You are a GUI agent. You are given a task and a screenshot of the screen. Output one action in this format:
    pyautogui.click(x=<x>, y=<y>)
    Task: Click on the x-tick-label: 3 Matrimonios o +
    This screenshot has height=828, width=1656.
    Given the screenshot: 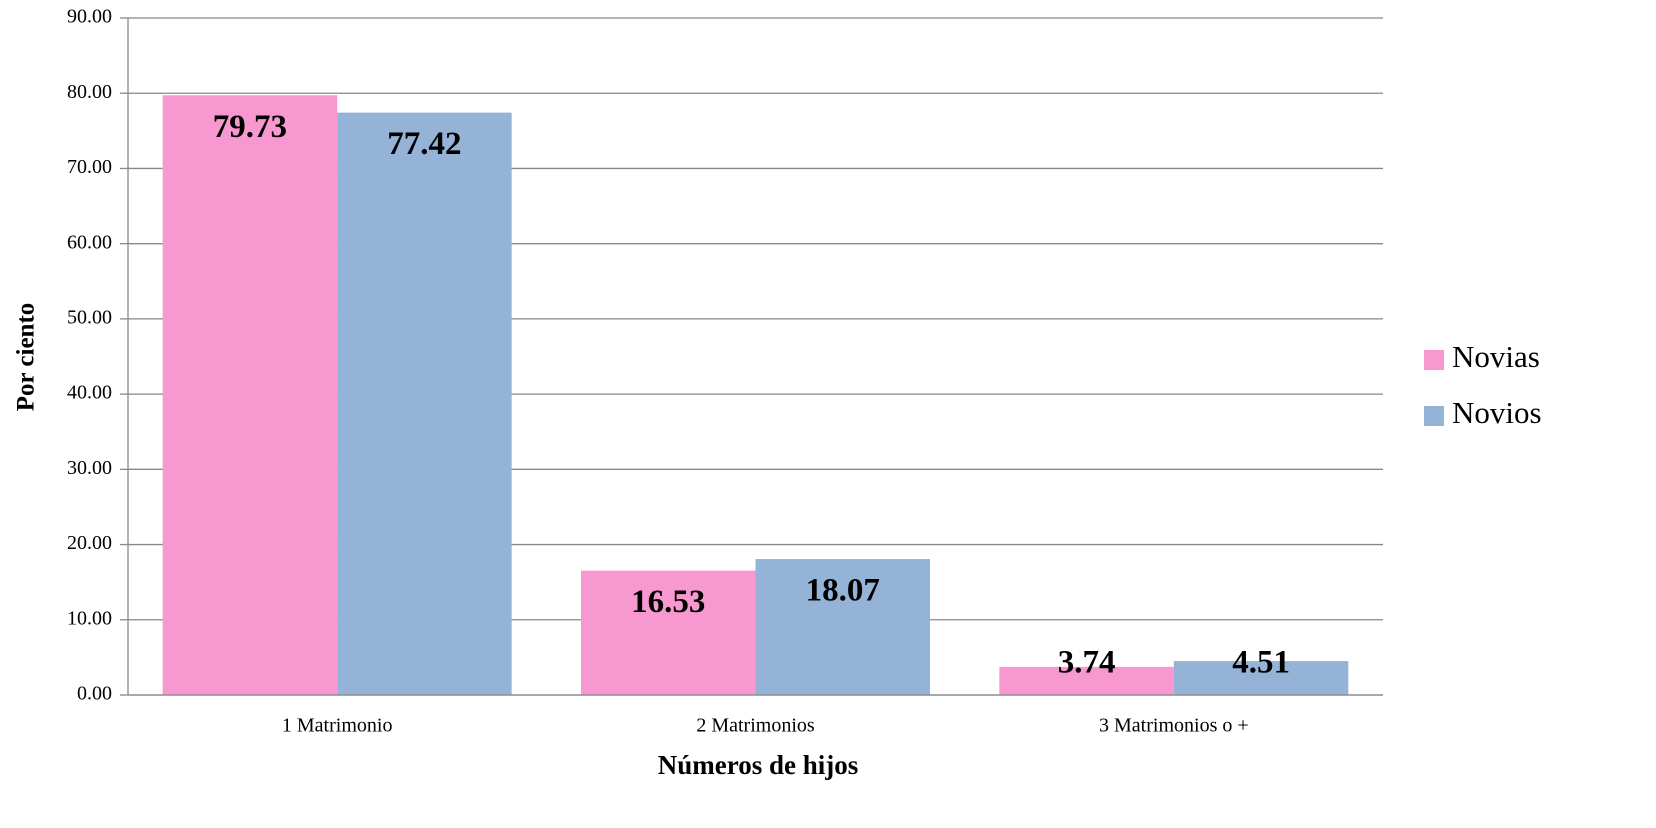 What is the action you would take?
    pyautogui.click(x=1174, y=726)
    